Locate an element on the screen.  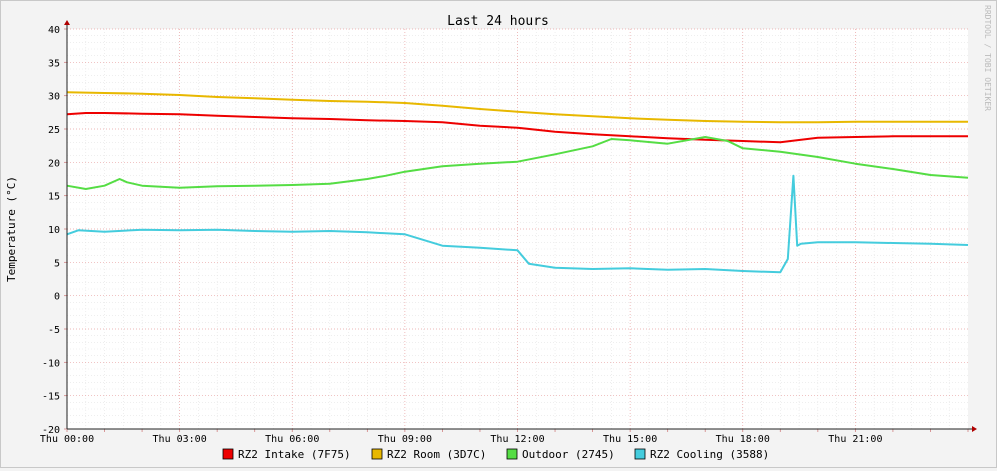
x-tick-label: Thu 15:00 is located at coordinates (630, 439).